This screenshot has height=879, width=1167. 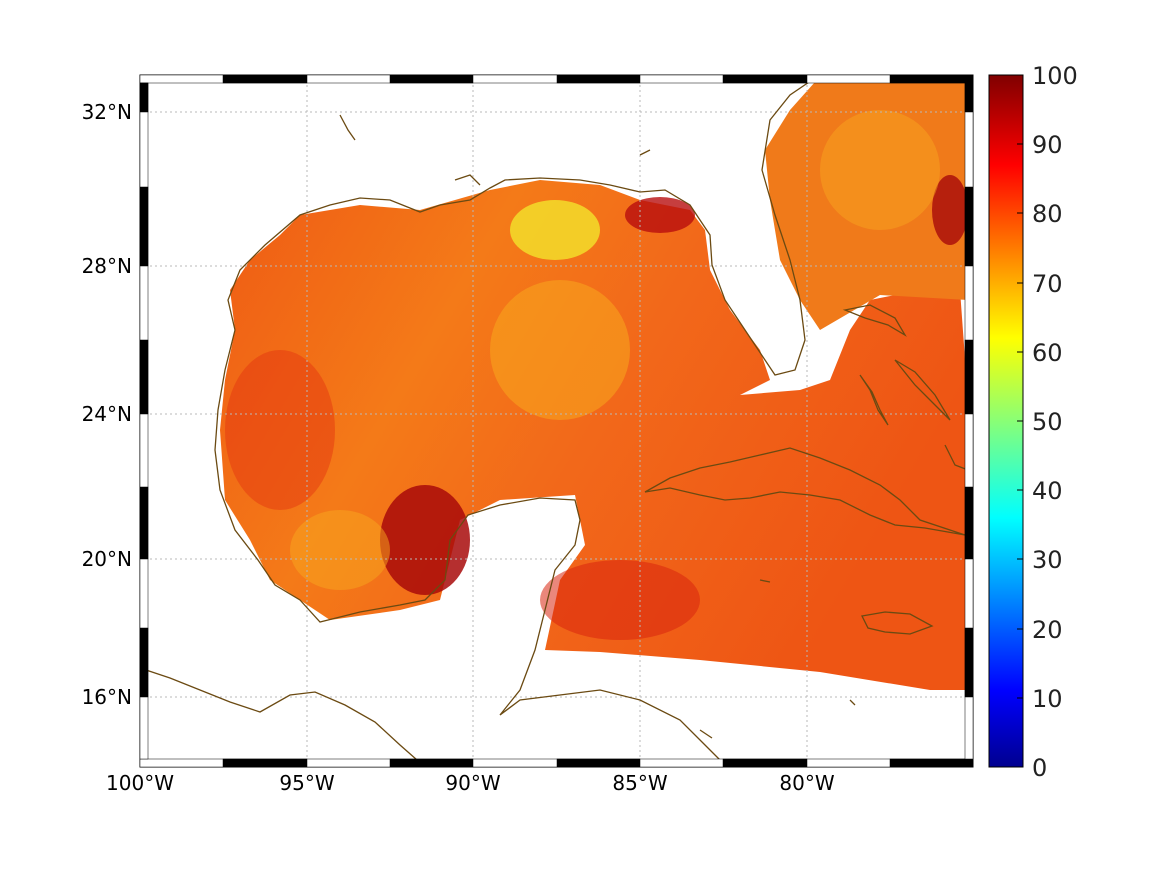 What do you see at coordinates (560, 350) in the screenshot?
I see `orange-patch-central` at bounding box center [560, 350].